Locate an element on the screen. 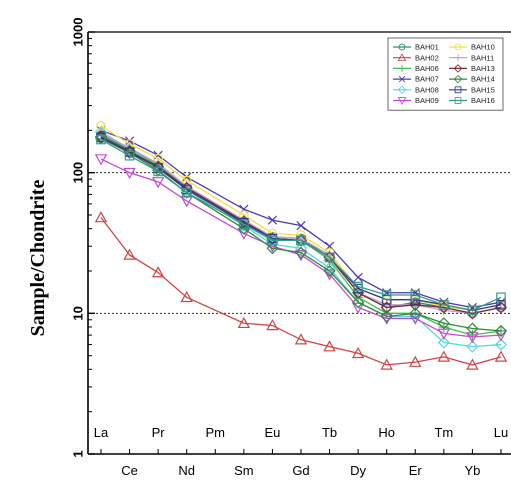 The image size is (511, 481). legend-item-bah14: BAH14 is located at coordinates (472, 79).